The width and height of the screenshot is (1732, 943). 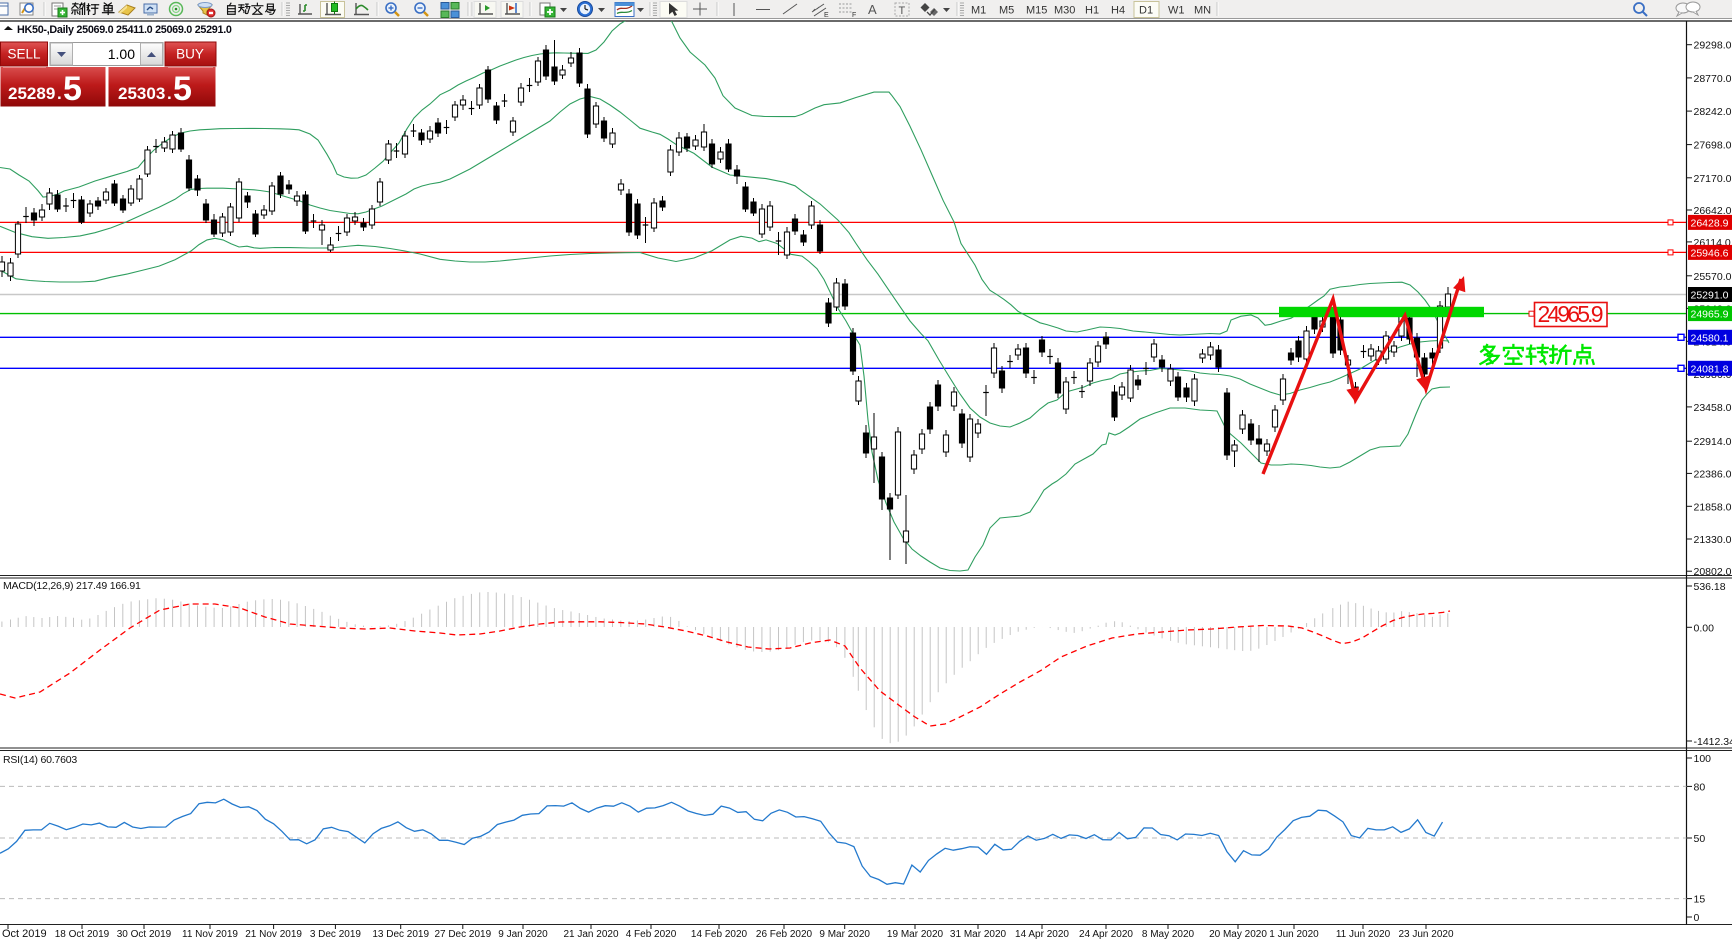 What do you see at coordinates (902, 11) in the screenshot?
I see `svg-text: T` at bounding box center [902, 11].